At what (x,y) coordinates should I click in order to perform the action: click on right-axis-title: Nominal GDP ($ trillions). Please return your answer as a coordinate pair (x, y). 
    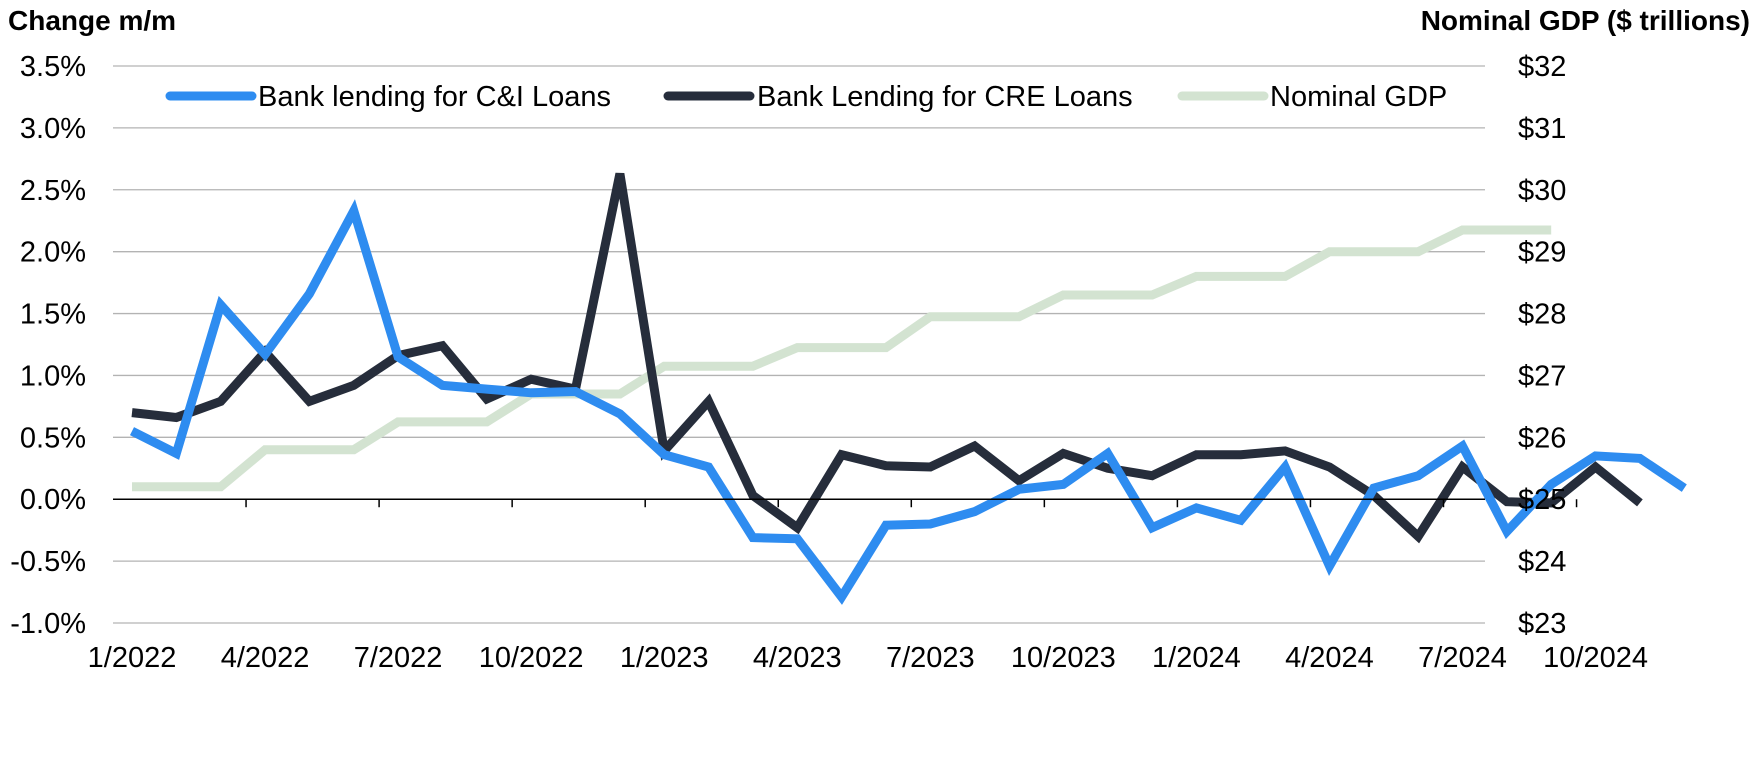
    Looking at the image, I should click on (1585, 20).